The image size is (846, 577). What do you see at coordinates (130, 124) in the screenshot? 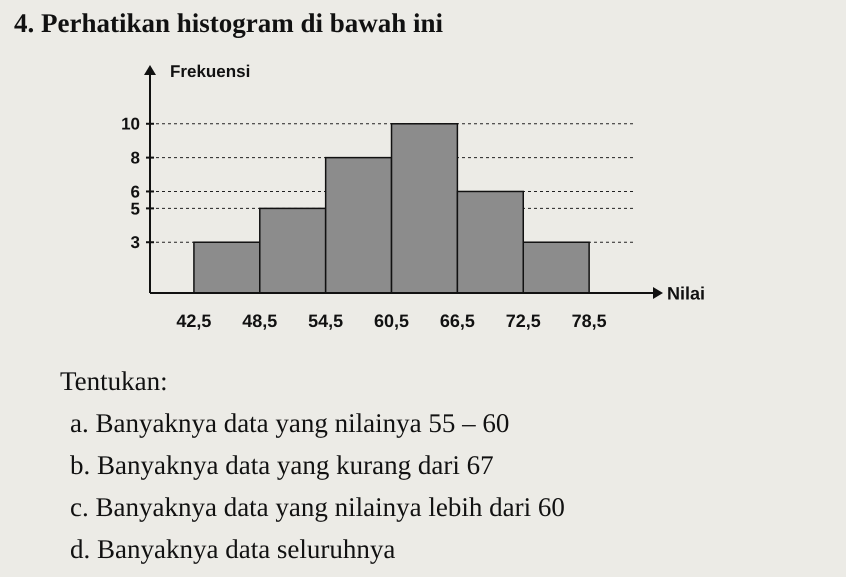
I see `y-tick-label: 10` at bounding box center [130, 124].